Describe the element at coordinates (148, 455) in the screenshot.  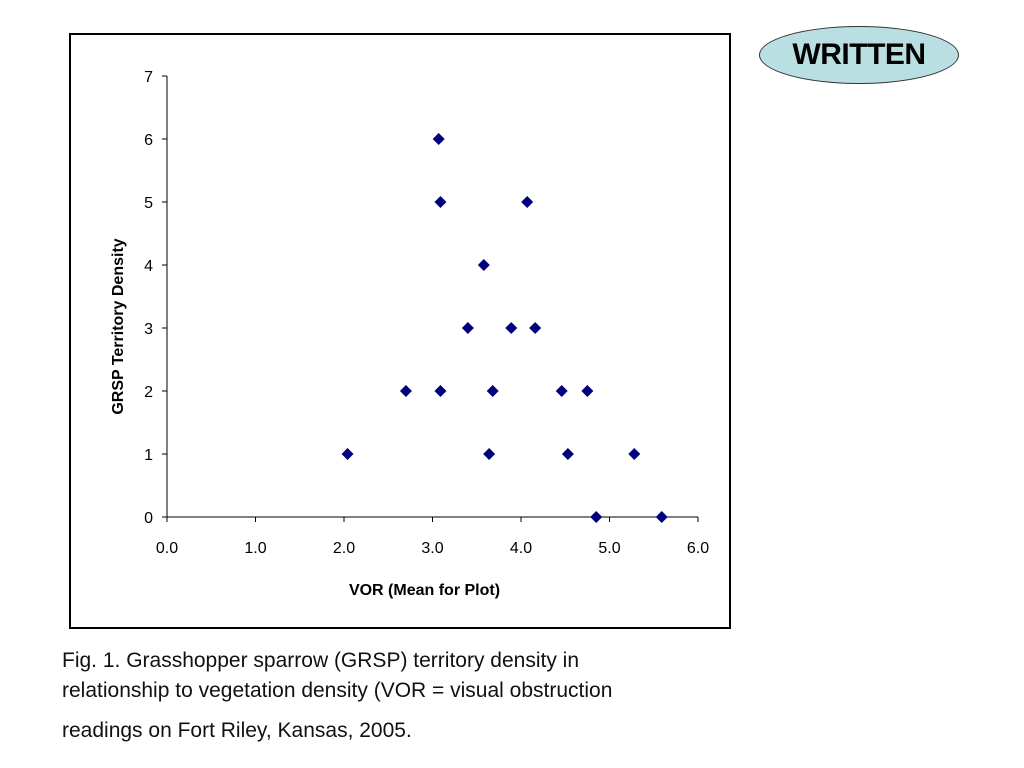
I see `y-tick-label: 1` at that location.